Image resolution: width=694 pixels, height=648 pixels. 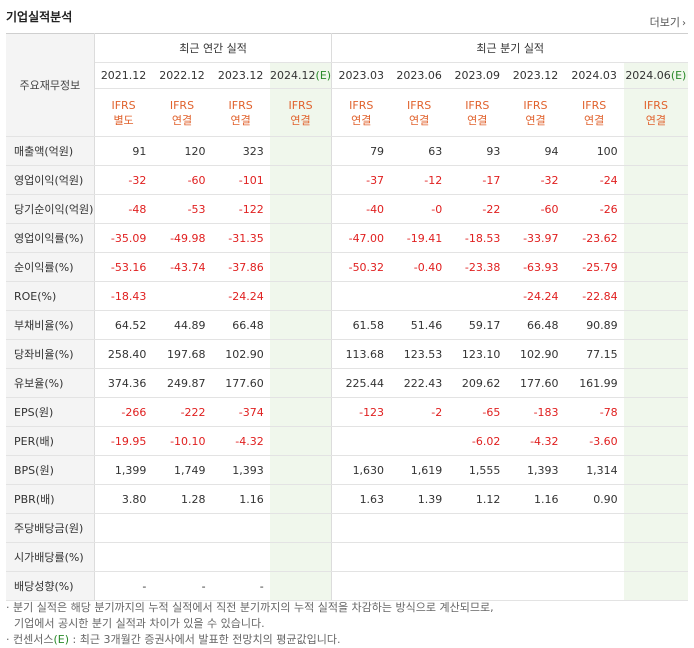 What do you see at coordinates (594, 325) in the screenshot?
I see `table-cell: 90.89` at bounding box center [594, 325].